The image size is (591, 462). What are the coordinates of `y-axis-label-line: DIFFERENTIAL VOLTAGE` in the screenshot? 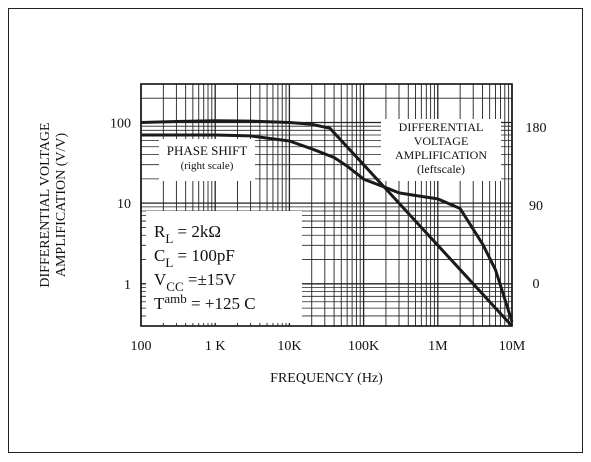 It's located at (45, 204).